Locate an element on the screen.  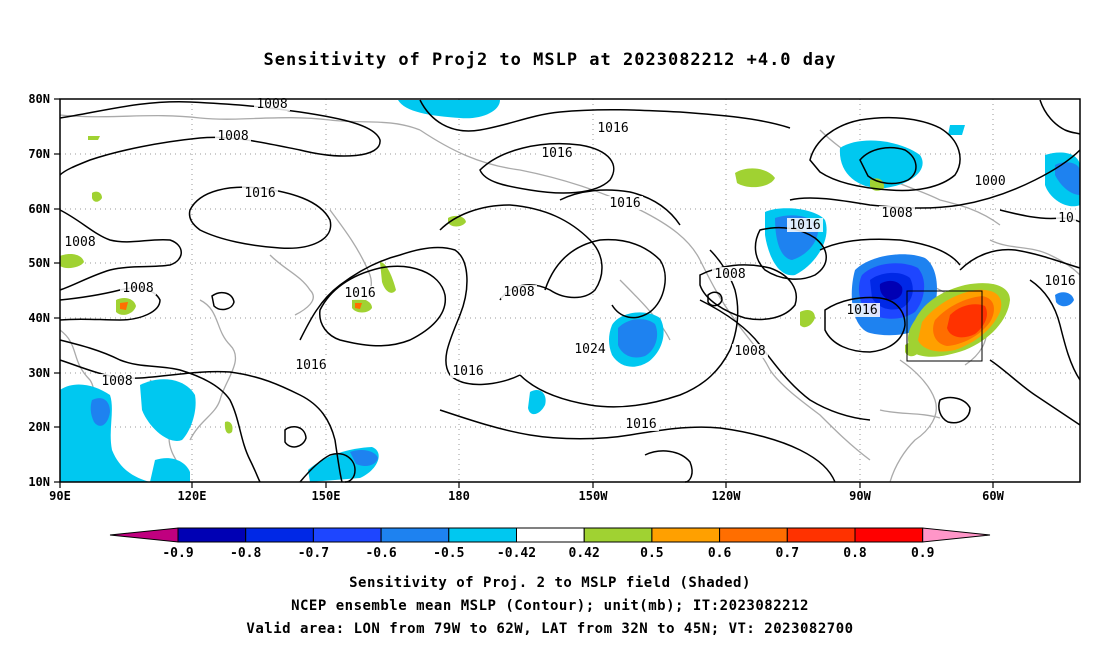
lon-tick-label: 60W is located at coordinates (993, 496).